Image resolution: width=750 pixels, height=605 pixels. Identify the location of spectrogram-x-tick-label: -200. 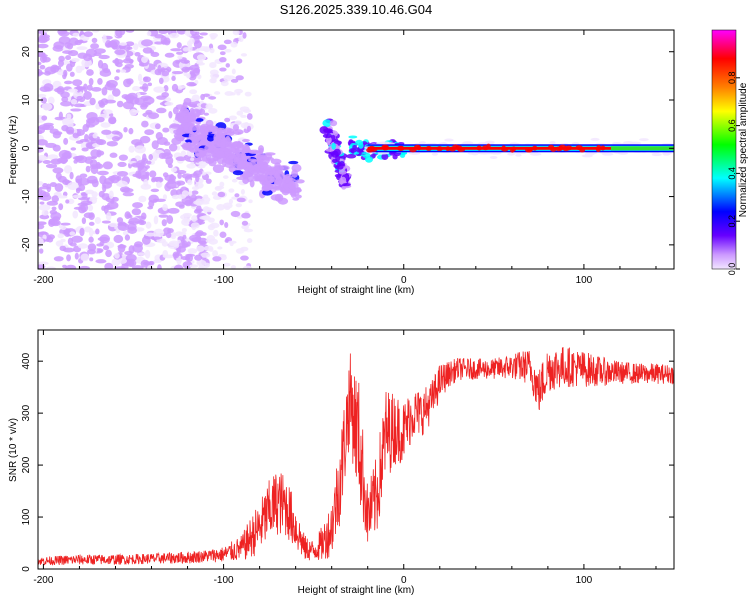
(43, 280).